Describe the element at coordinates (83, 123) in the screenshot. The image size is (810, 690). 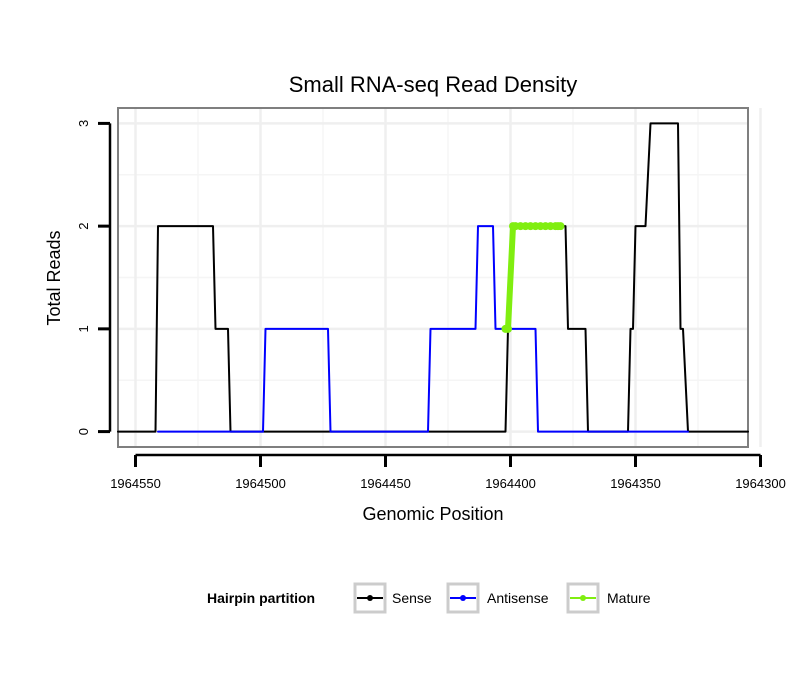
I see `y-tick-label: 3` at that location.